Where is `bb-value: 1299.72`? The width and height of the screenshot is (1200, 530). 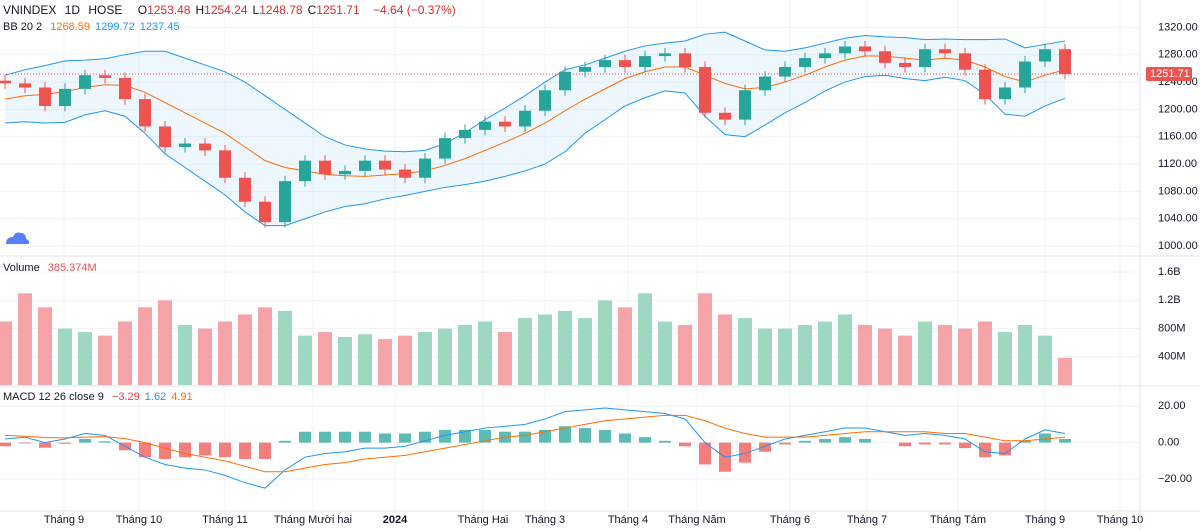 bb-value: 1299.72 is located at coordinates (114, 27).